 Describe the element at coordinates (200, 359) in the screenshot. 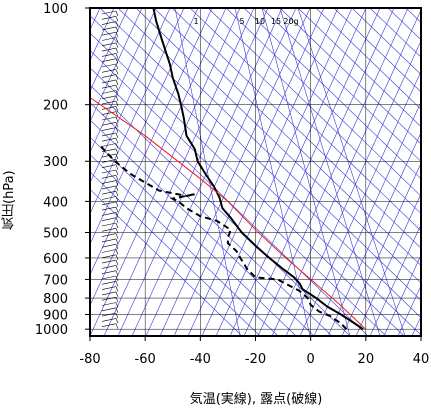

I see `x-tick-label: -40` at that location.